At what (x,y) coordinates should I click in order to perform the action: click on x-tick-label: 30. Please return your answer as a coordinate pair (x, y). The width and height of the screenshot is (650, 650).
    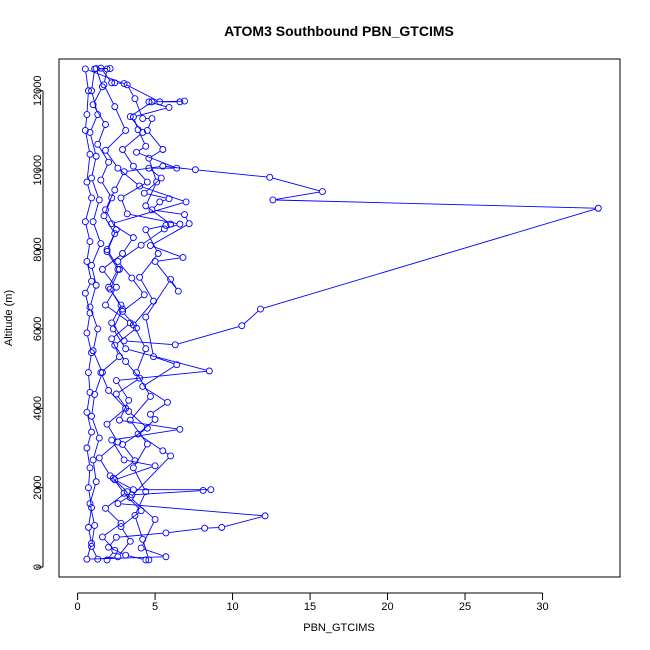
    Looking at the image, I should click on (542, 607).